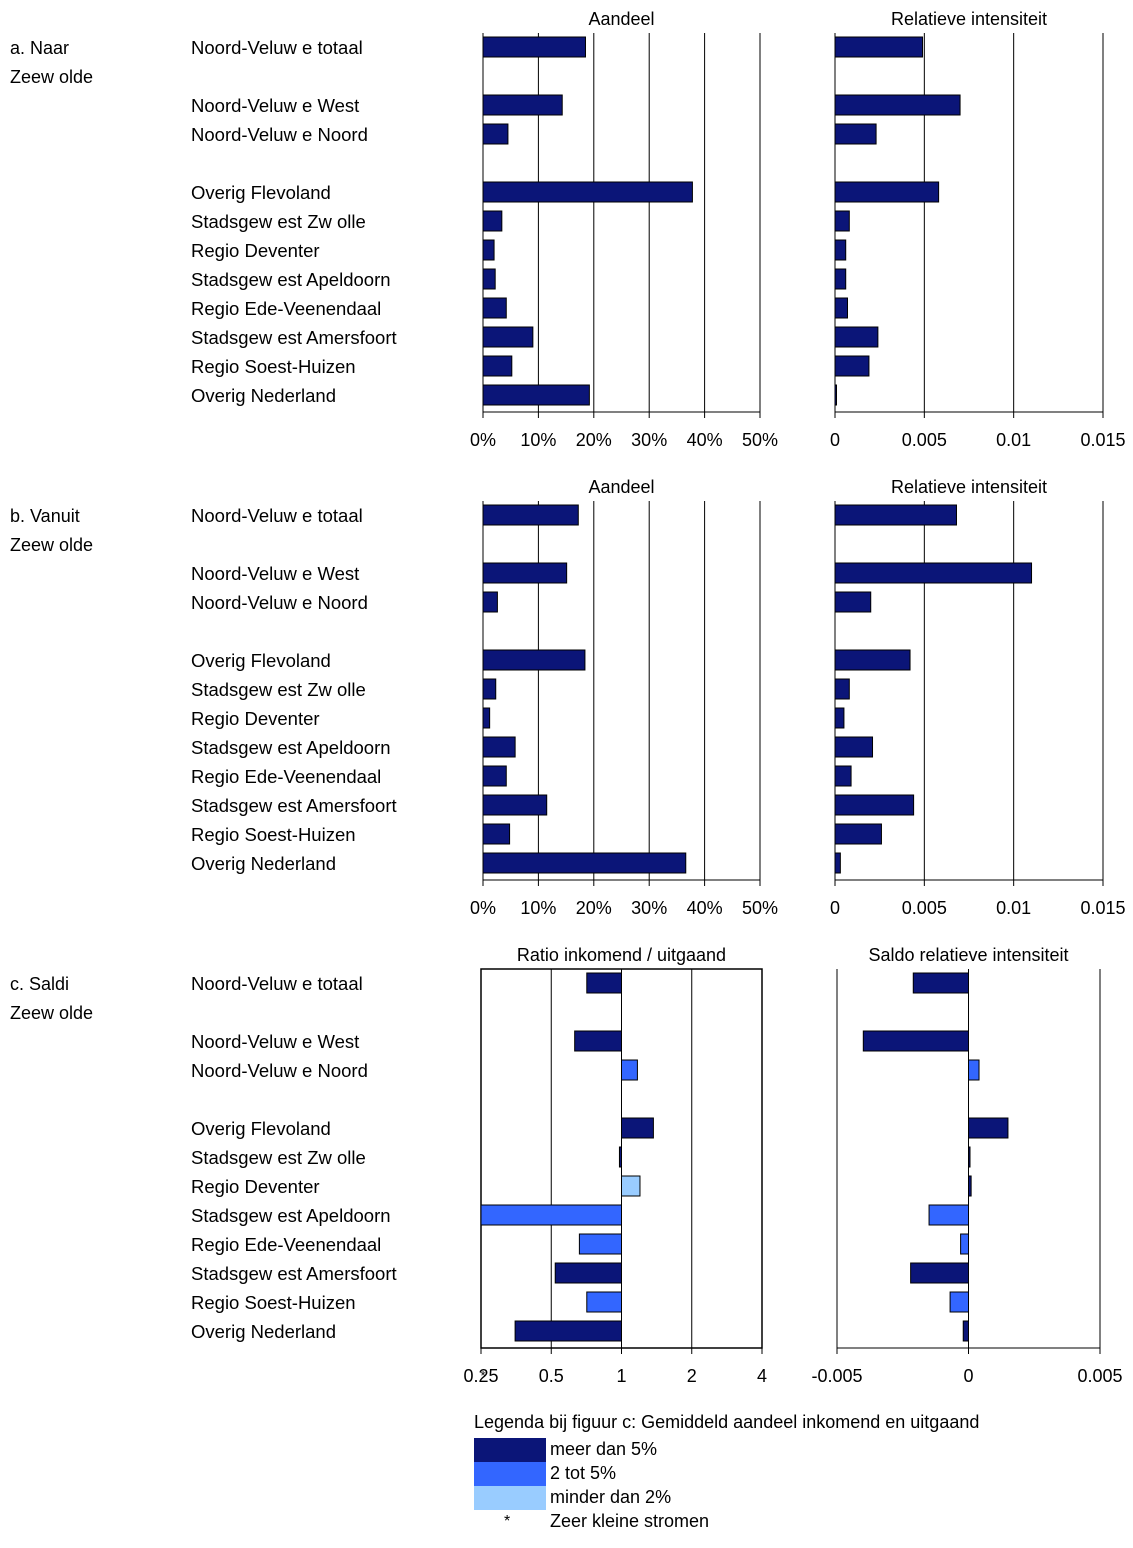 This screenshot has width=1133, height=1548. I want to click on section-label: b. Vanuit, so click(45, 516).